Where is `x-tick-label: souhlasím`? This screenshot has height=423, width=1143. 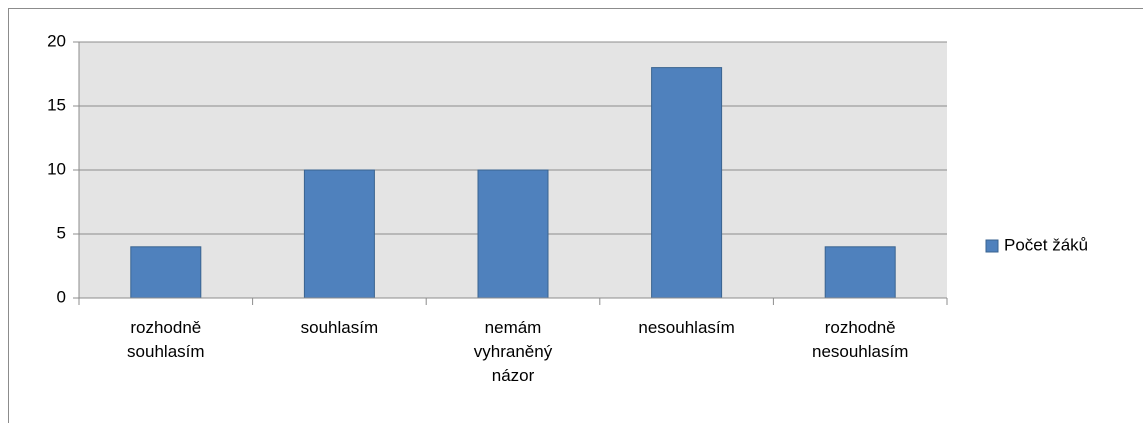 x-tick-label: souhlasím is located at coordinates (339, 327).